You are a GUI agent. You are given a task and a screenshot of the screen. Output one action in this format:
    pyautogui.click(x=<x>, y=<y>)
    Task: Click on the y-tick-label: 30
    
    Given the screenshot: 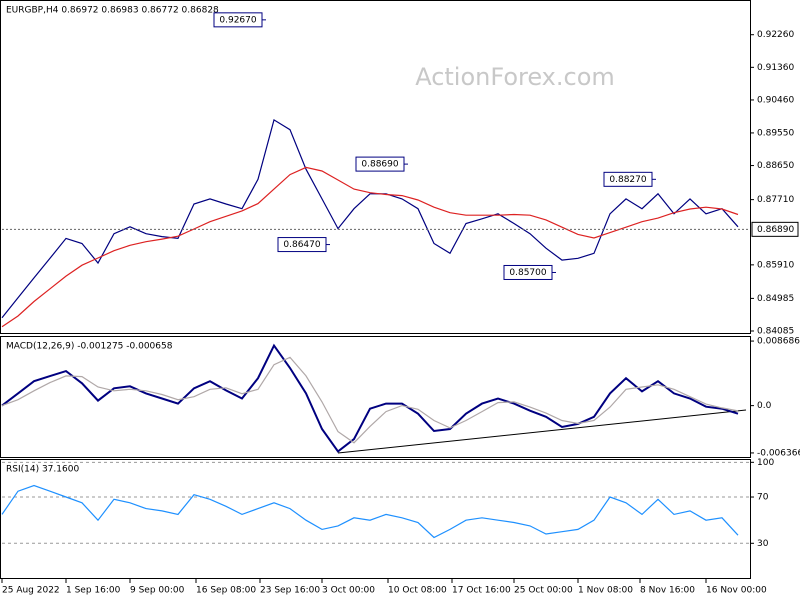 What is the action you would take?
    pyautogui.click(x=763, y=544)
    